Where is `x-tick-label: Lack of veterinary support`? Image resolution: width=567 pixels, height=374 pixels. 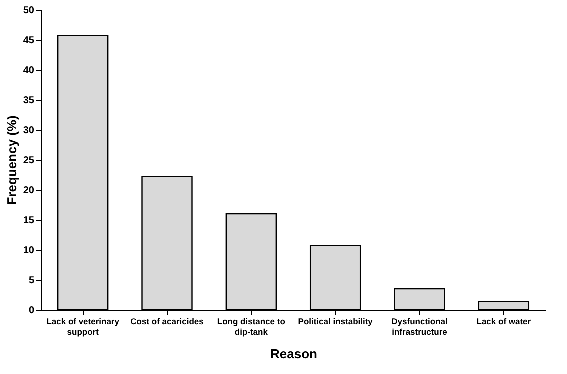
x-tick-label: Lack of veterinary support is located at coordinates (83, 326).